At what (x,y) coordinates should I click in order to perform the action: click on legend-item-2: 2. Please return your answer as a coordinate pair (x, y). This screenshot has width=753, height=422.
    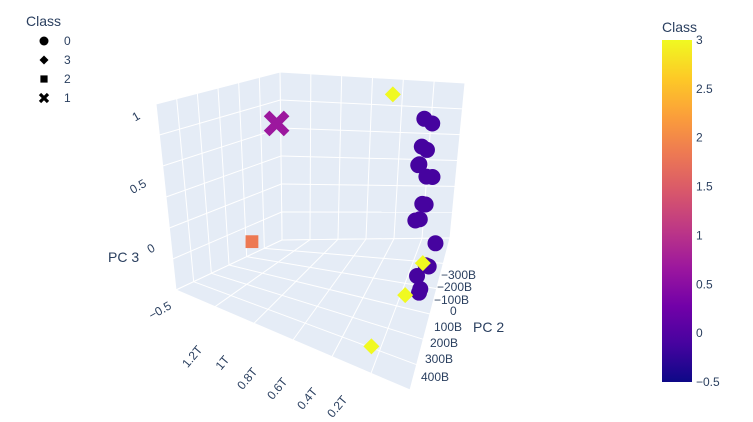
    Looking at the image, I should click on (55, 79).